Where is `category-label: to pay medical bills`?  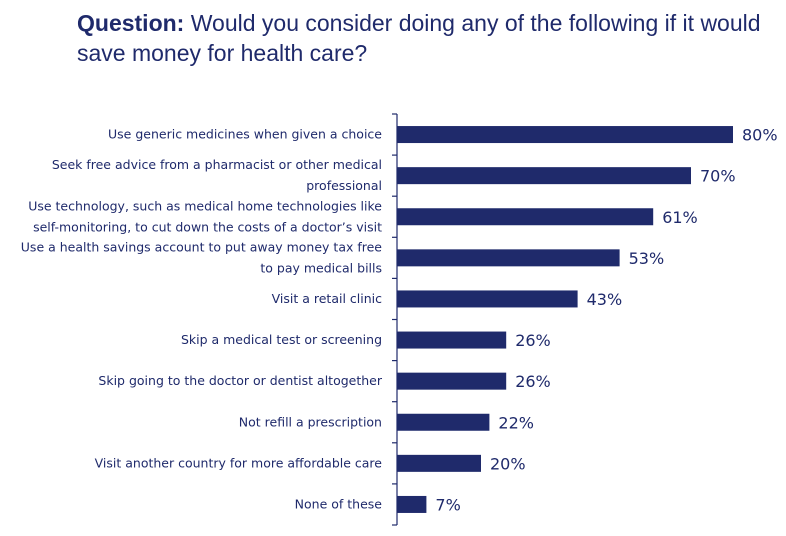 category-label: to pay medical bills is located at coordinates (321, 267).